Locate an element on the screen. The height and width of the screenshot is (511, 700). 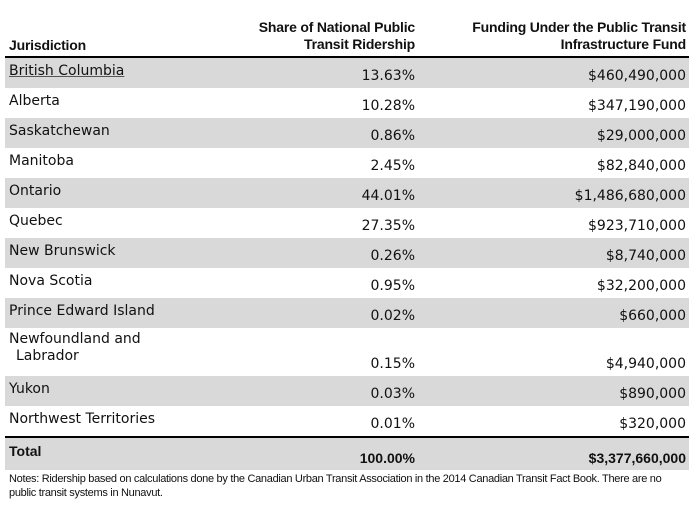
funding-cell: $320,000 is located at coordinates (652, 424).